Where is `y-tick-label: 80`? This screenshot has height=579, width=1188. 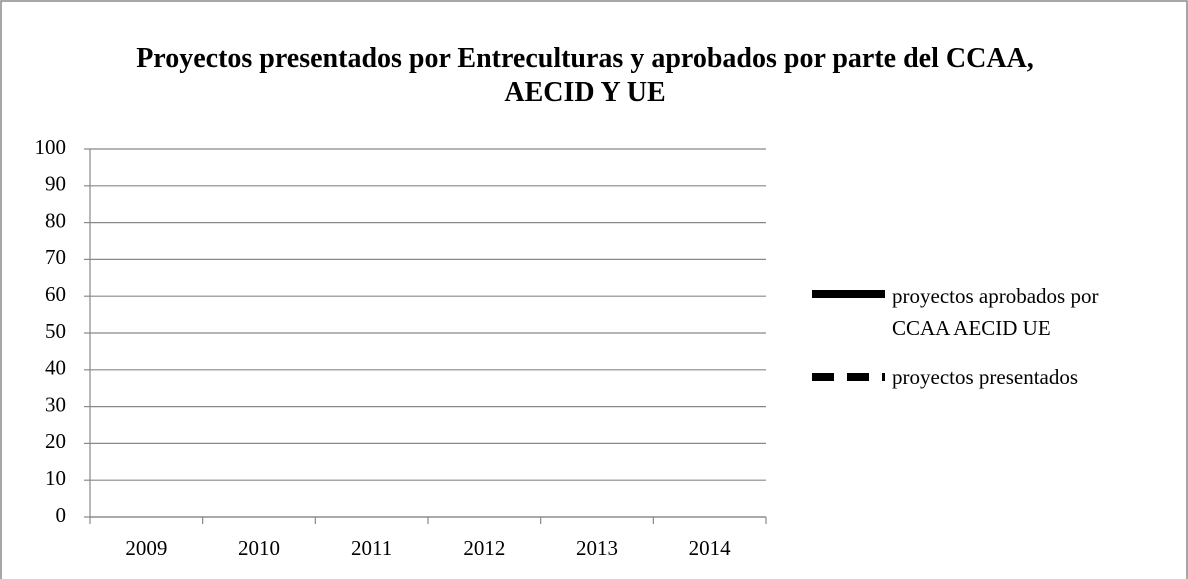 y-tick-label: 80 is located at coordinates (55, 220).